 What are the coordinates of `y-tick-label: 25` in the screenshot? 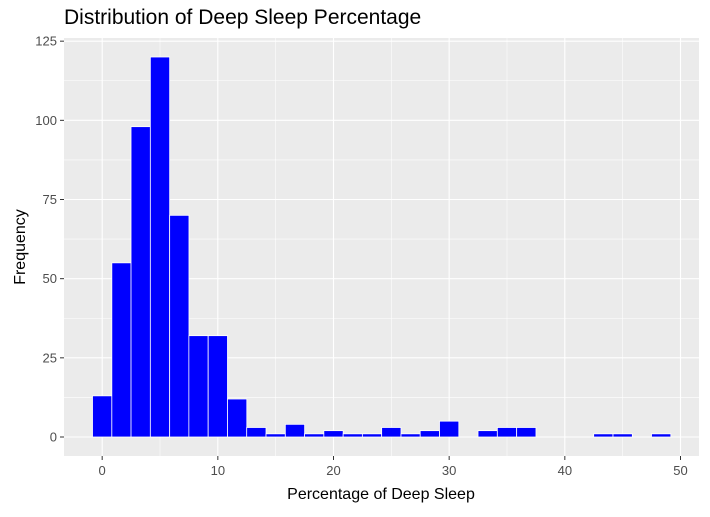 It's located at (50, 357).